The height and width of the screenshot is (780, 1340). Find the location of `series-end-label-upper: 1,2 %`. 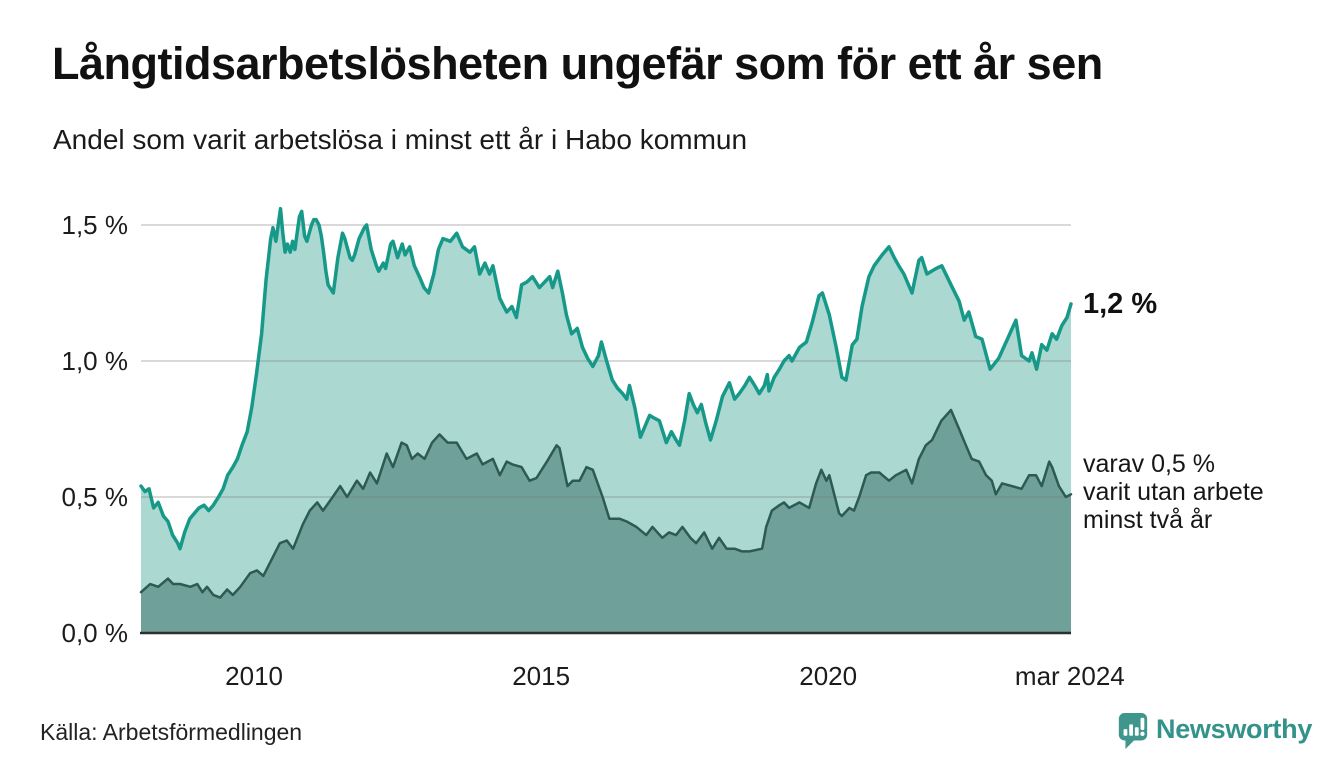

series-end-label-upper: 1,2 % is located at coordinates (1120, 304).